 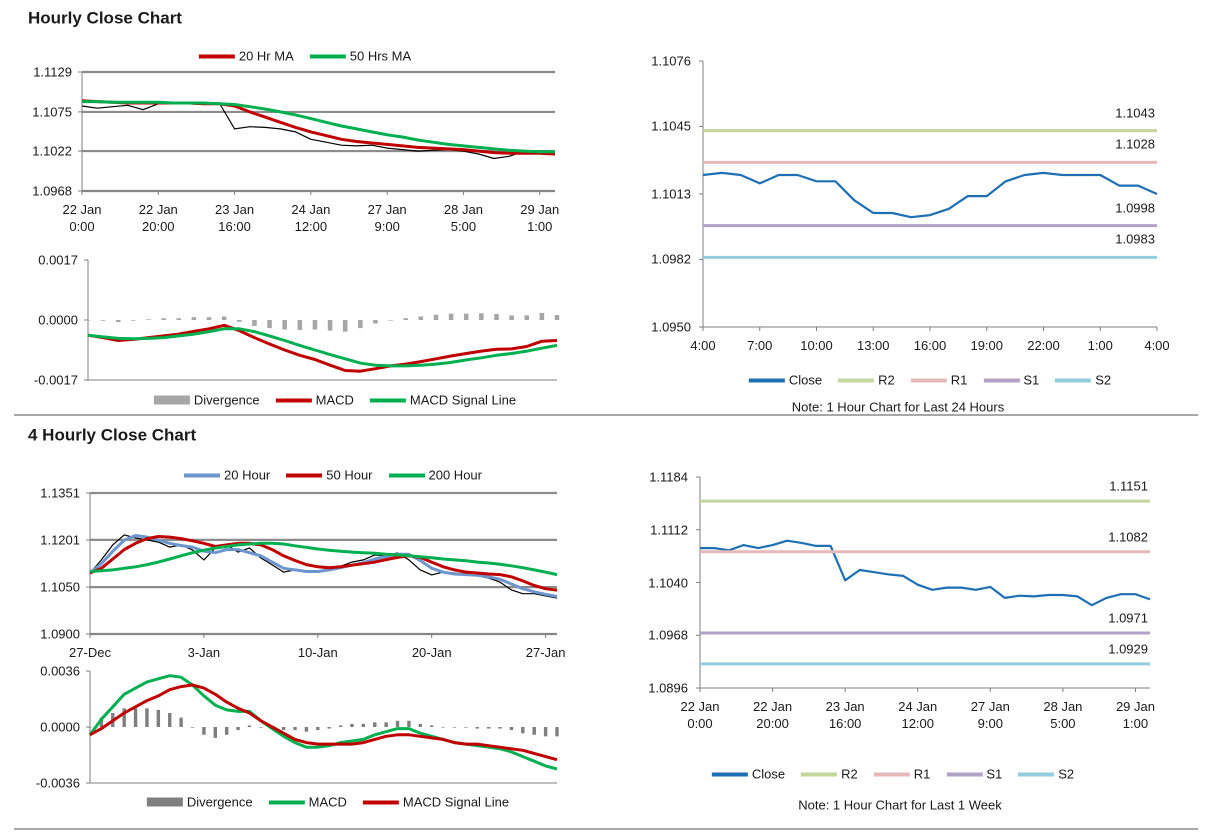 I want to click on y-tick-label: 1.1201, so click(x=60, y=540).